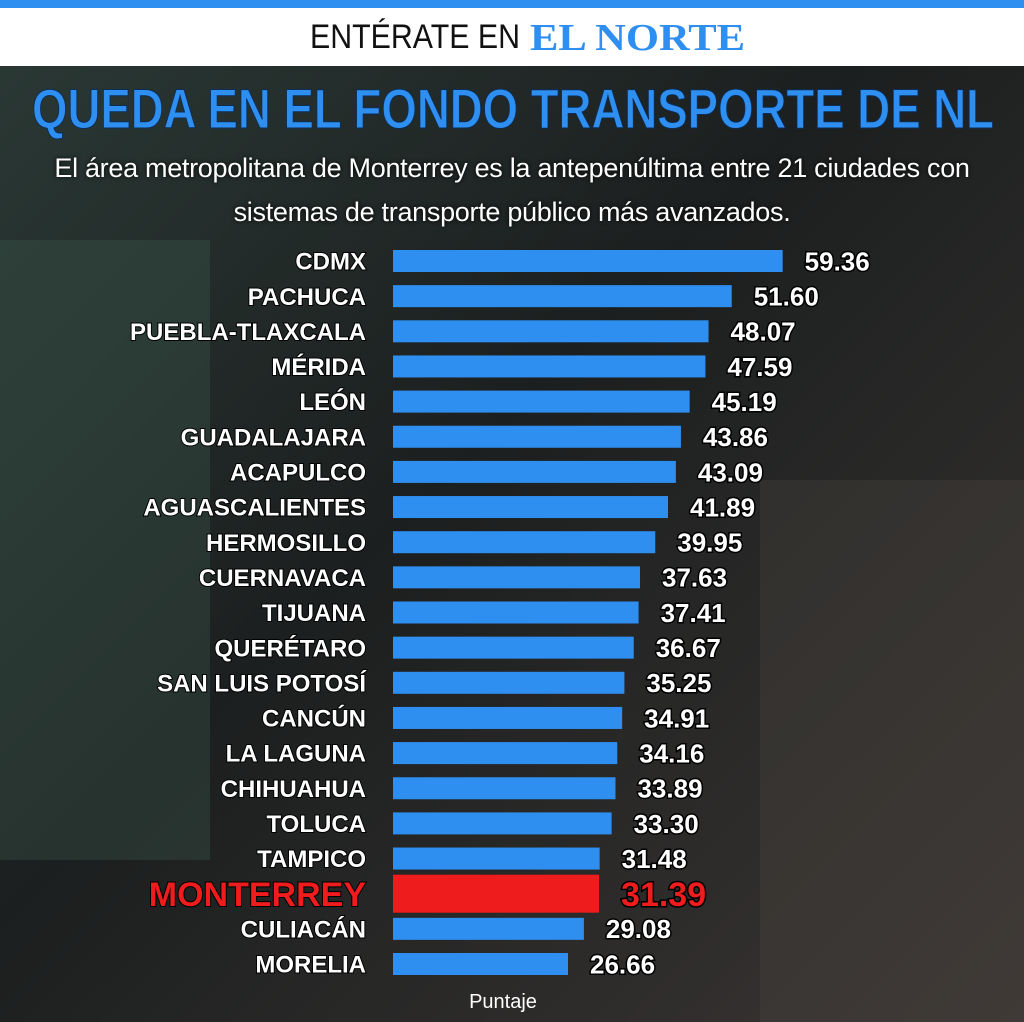  What do you see at coordinates (330, 262) in the screenshot?
I see `category-label: CDMX` at bounding box center [330, 262].